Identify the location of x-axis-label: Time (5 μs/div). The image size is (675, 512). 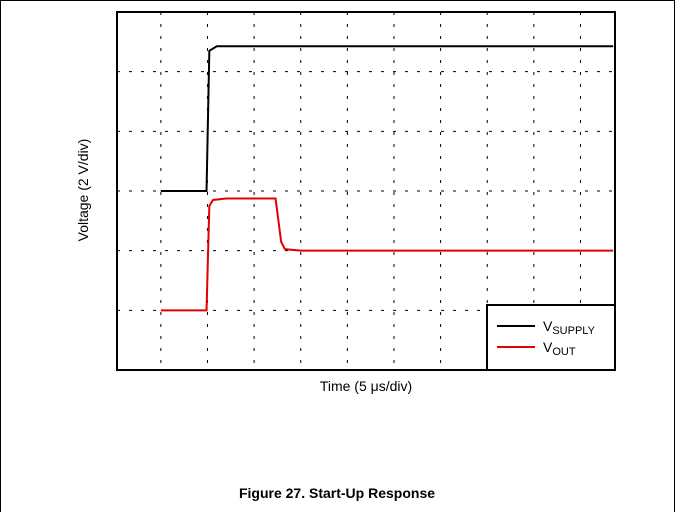
(366, 386).